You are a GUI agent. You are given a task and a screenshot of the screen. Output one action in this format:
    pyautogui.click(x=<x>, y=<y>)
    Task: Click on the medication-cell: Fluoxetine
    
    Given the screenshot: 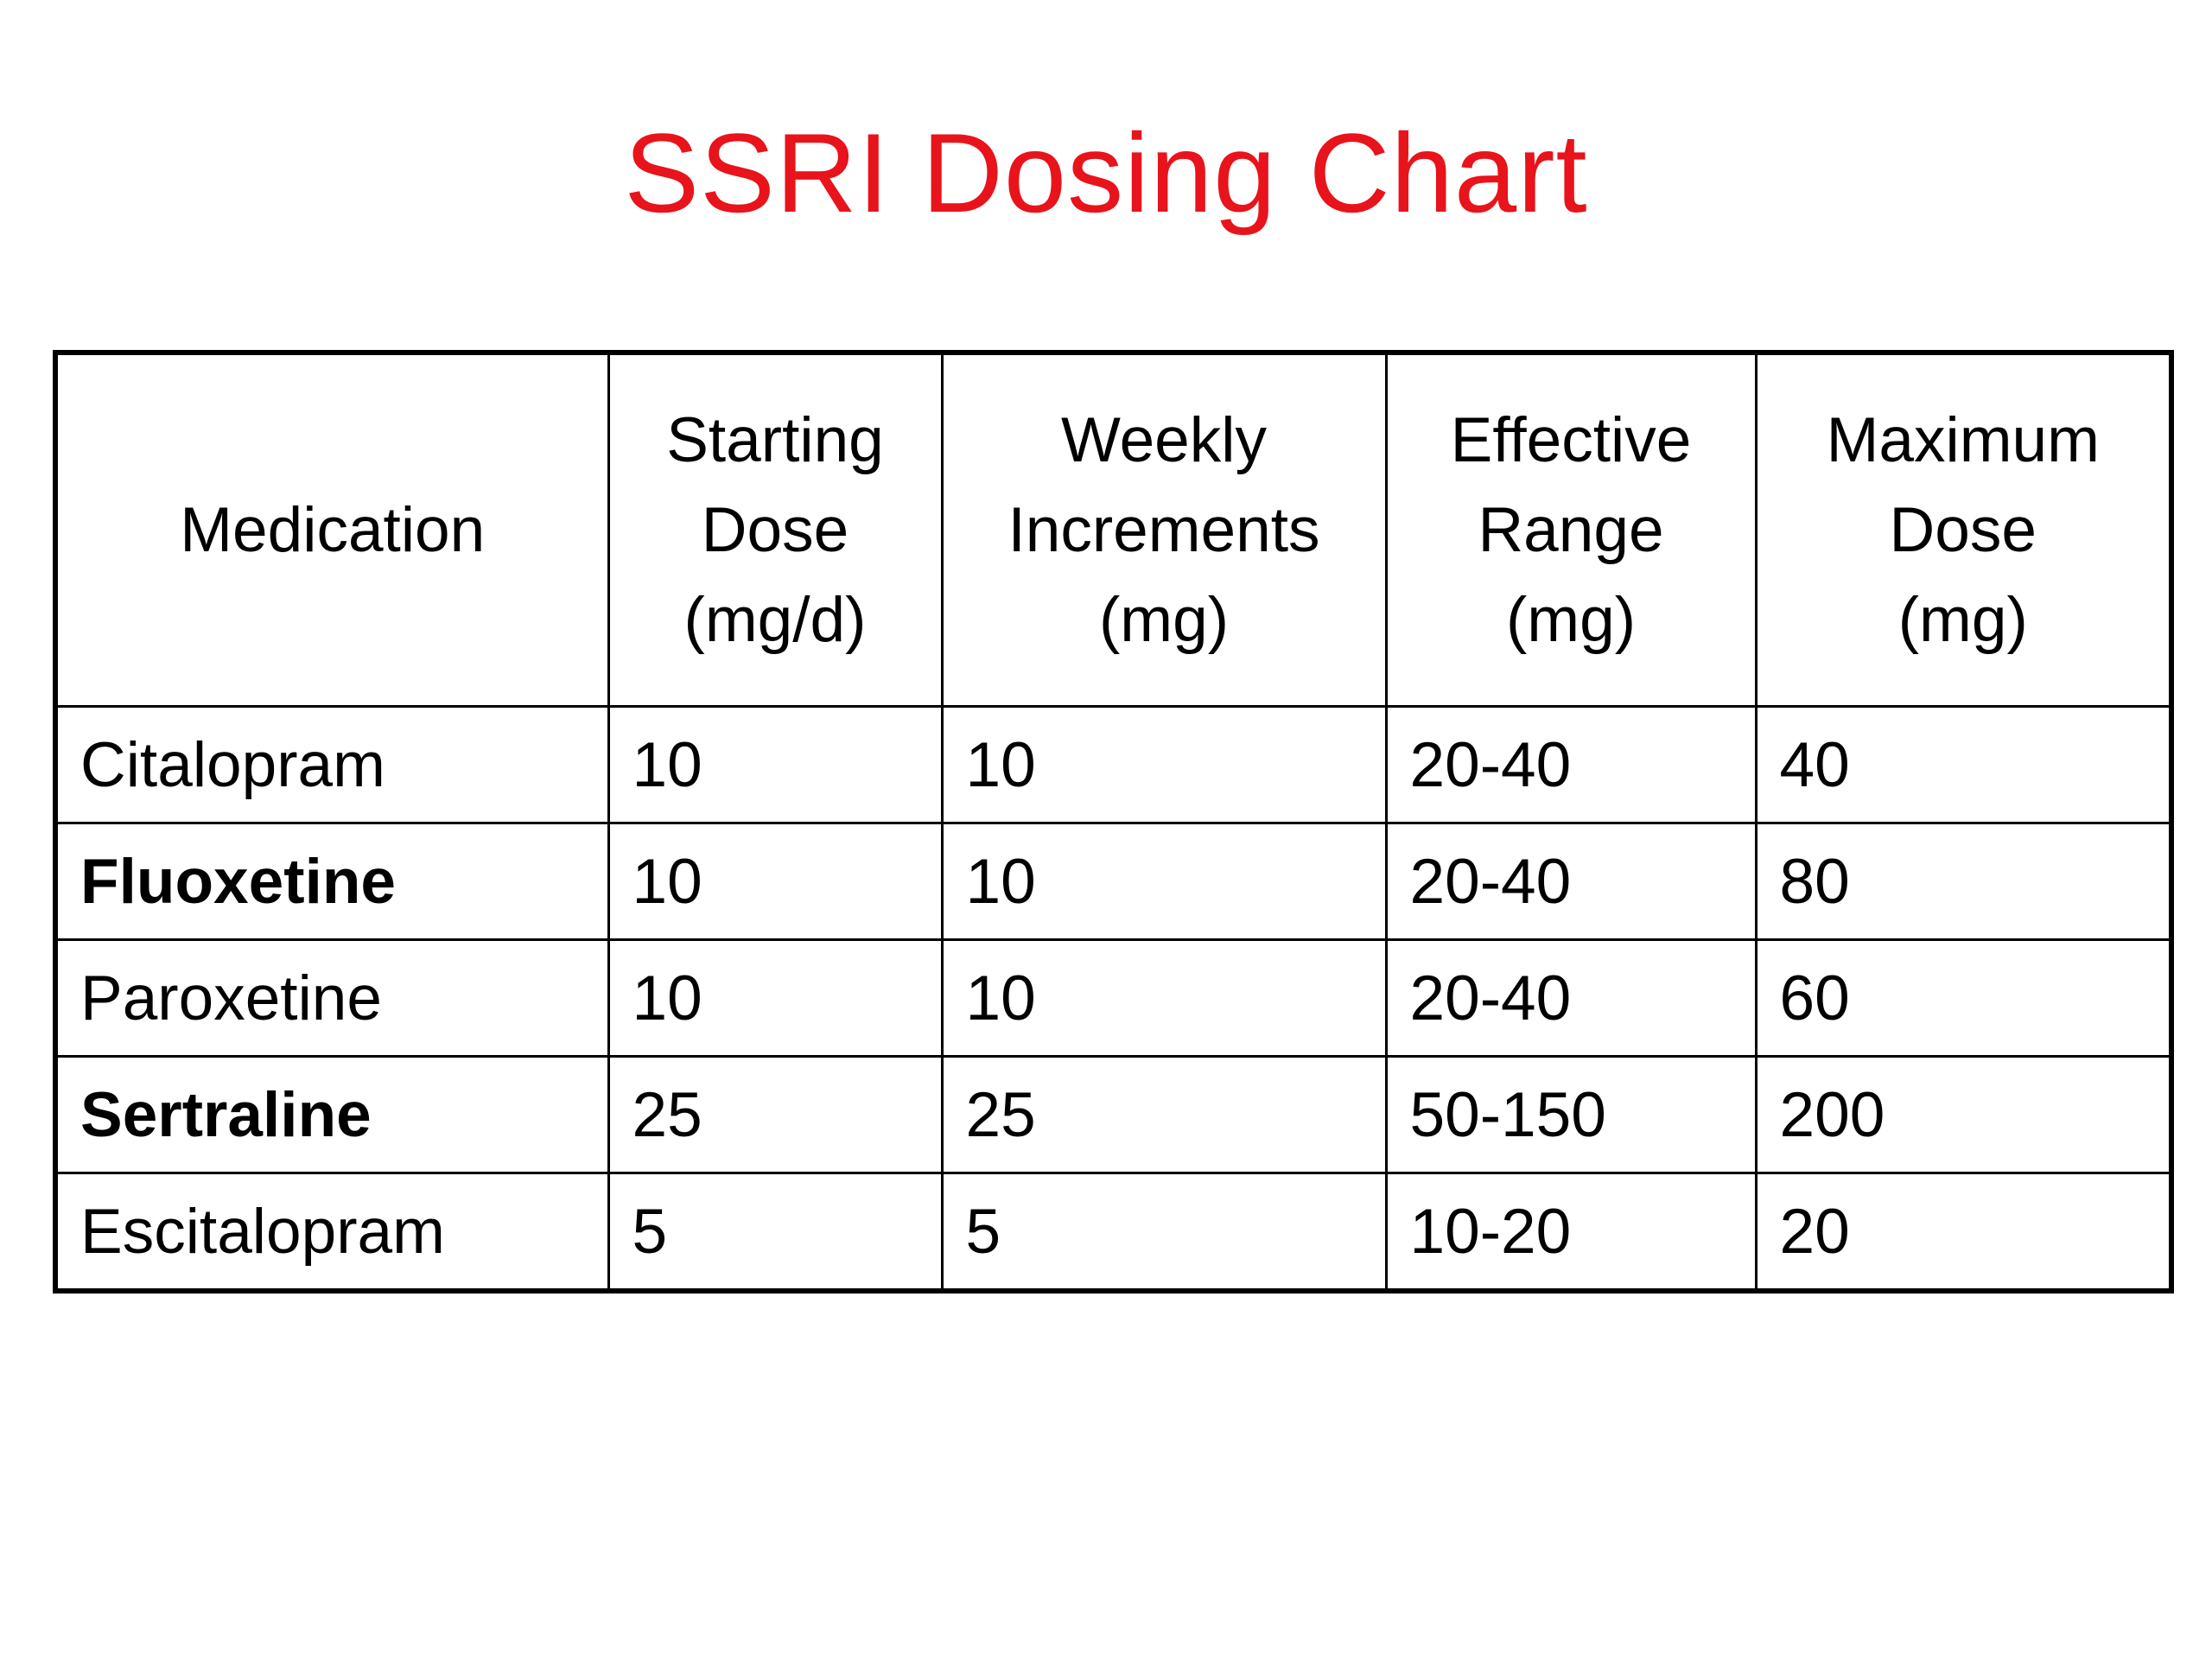 What is the action you would take?
    pyautogui.click(x=332, y=881)
    